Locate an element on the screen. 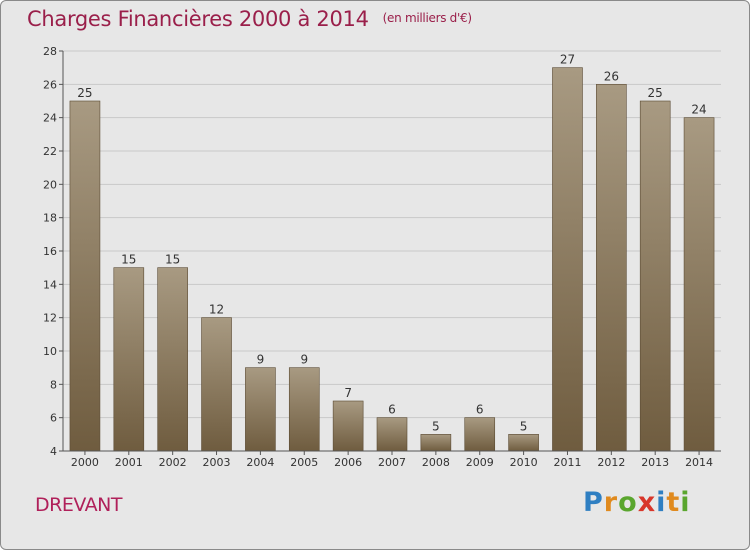  x-tick-label: 2001 is located at coordinates (129, 462).